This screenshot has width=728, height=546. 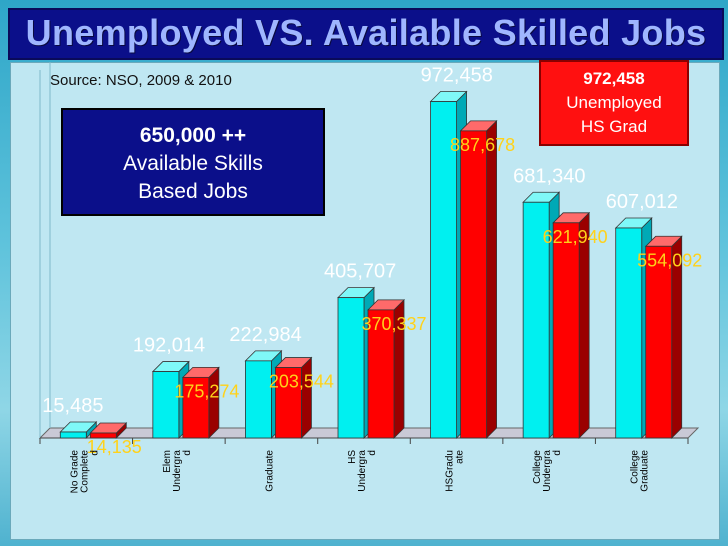 I want to click on x-tick-label: HSGradu ate, so click(x=455, y=471).